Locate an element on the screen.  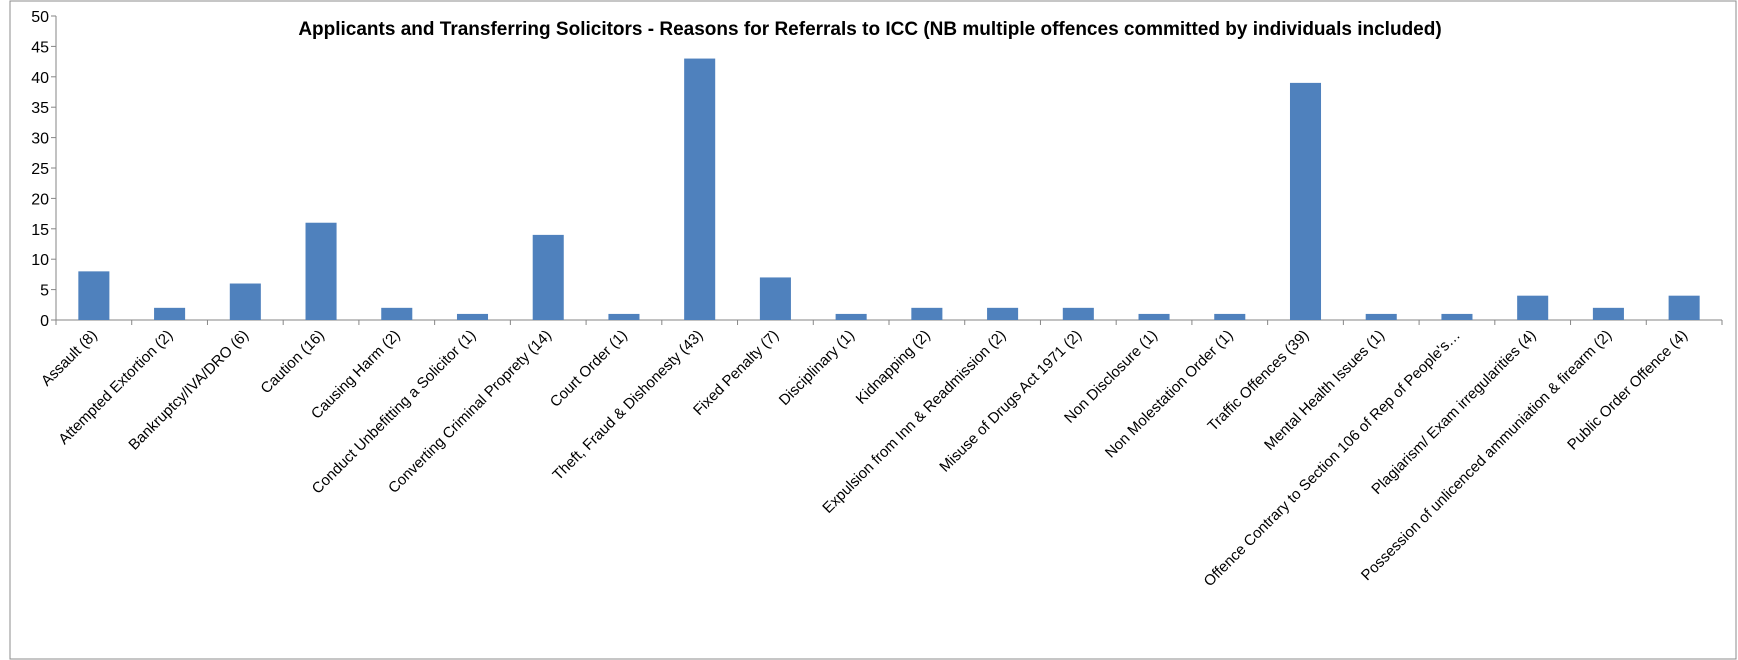
x-tick-label: Converting Criminal Proprety (14) is located at coordinates (470, 412).